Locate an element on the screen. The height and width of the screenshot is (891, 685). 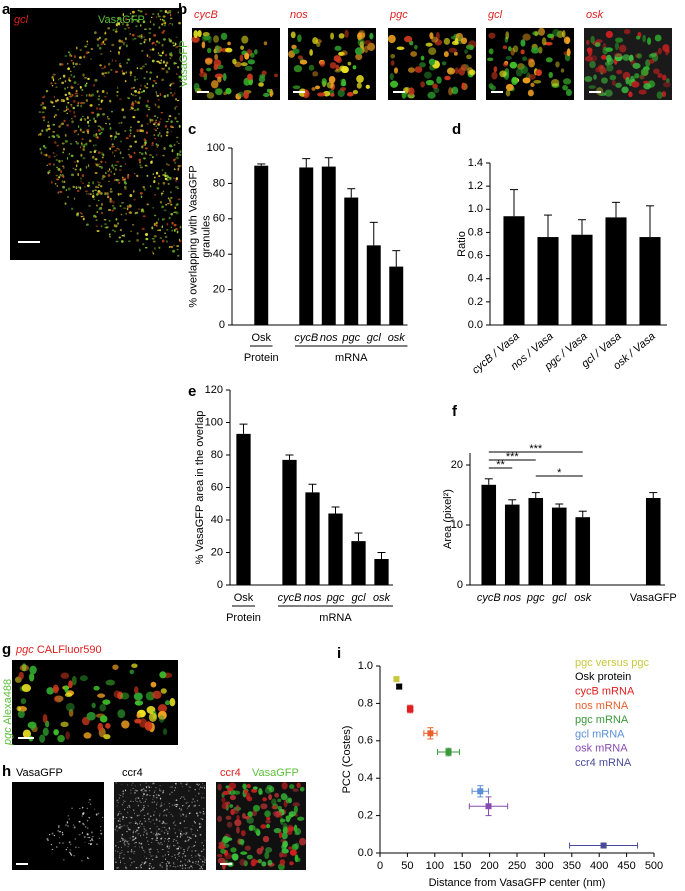
legend-label: Osk protein is located at coordinates (603, 677).